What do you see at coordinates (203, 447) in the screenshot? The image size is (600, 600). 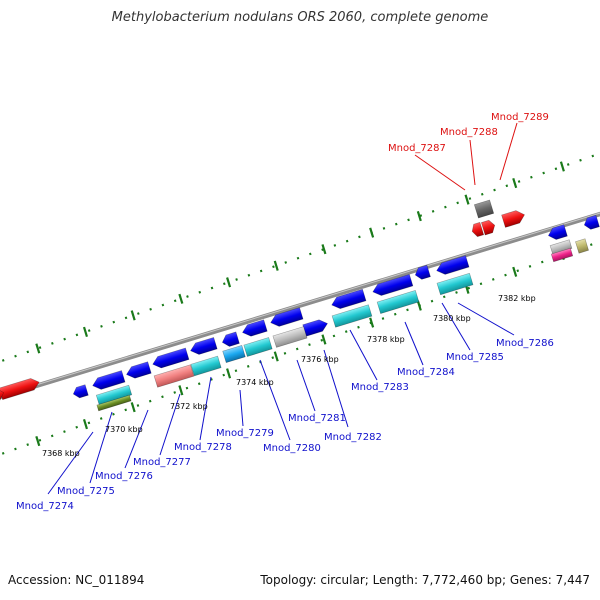 I see `gene-label-mnod-7278: Mnod_7278` at bounding box center [203, 447].